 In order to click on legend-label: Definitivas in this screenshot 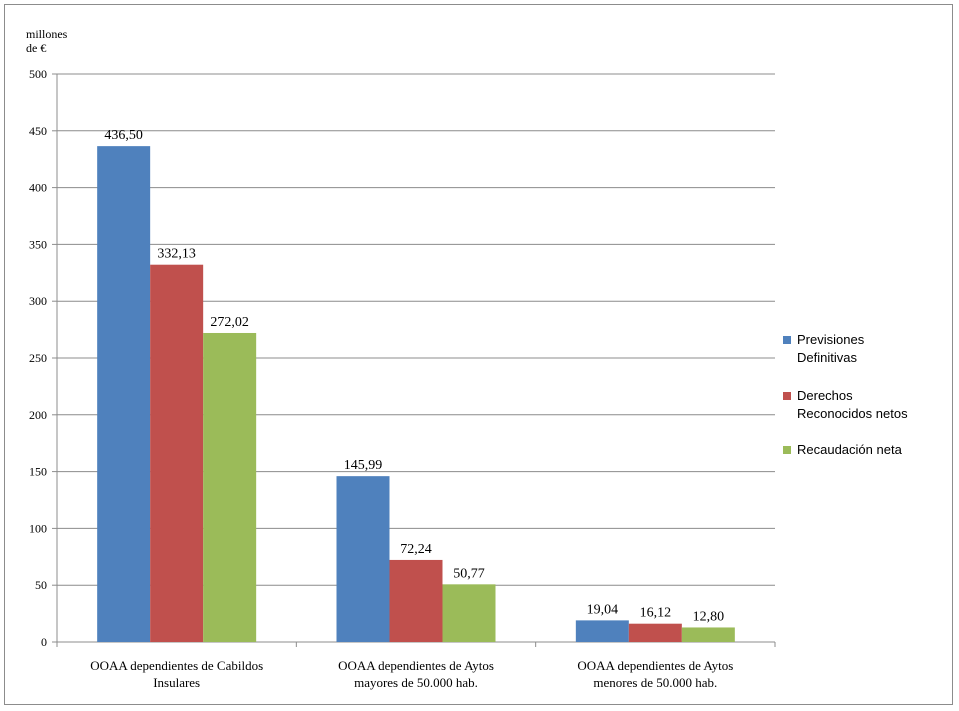, I will do `click(827, 357)`.